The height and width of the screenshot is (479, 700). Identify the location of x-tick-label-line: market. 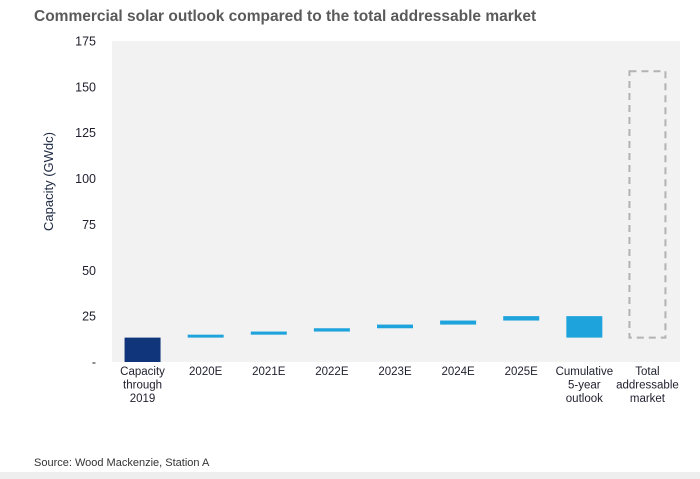
(648, 399).